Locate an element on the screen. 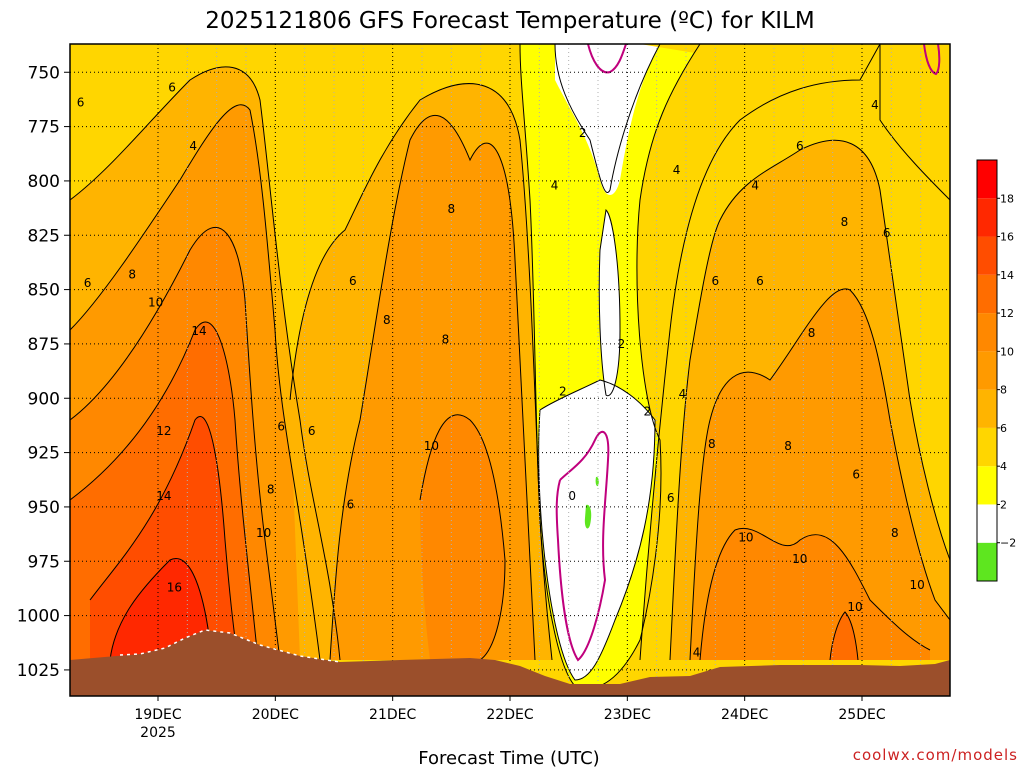 This screenshot has width=1024, height=768. contour-label: 12 is located at coordinates (163, 431).